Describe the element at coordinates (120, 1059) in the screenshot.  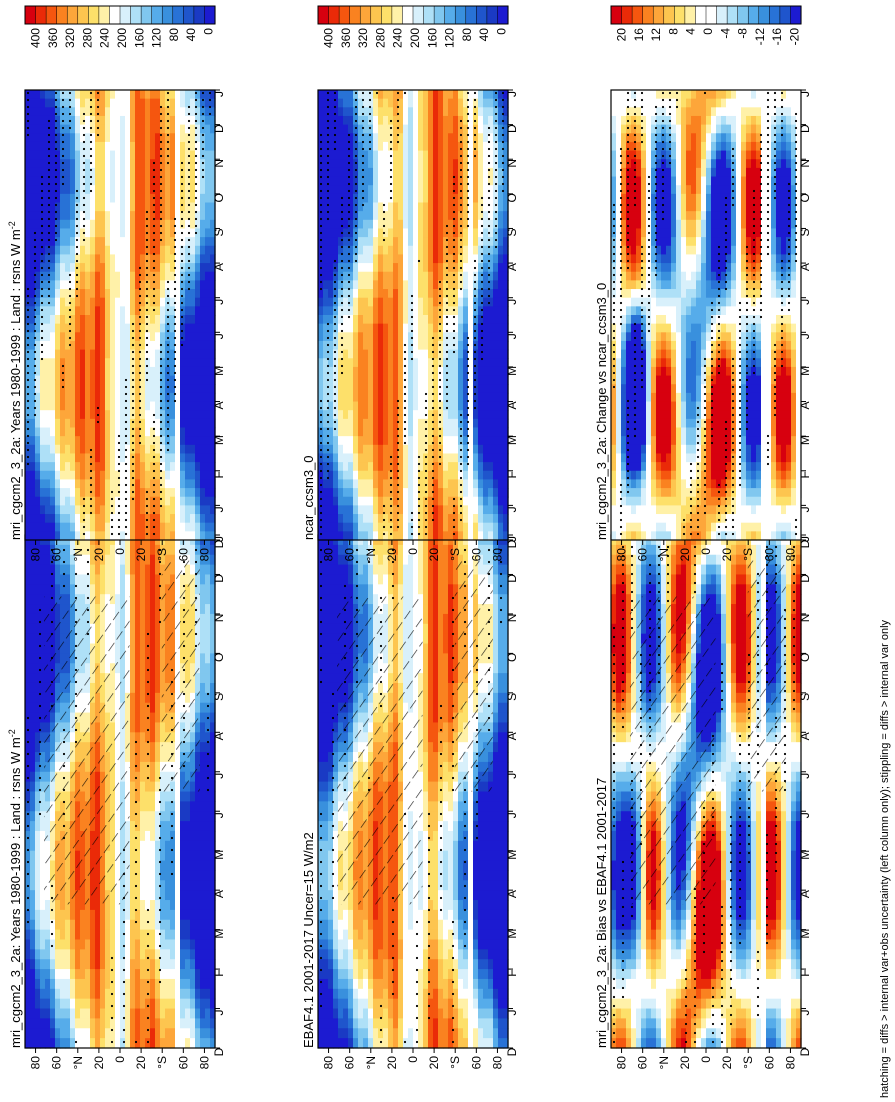
I see `lat-label: 0` at that location.